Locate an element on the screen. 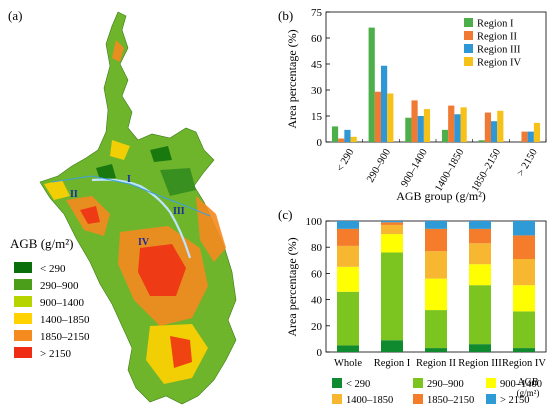  river-line is located at coordinates (141, 218).